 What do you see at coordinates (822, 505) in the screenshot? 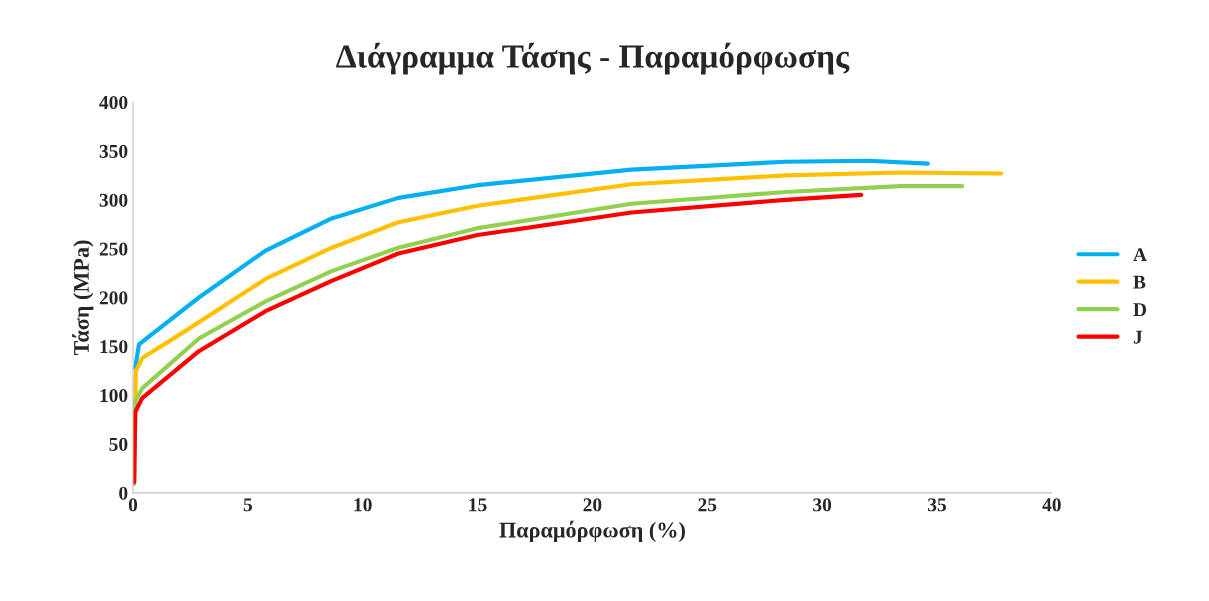
I see `x-tick-label: 30` at bounding box center [822, 505].